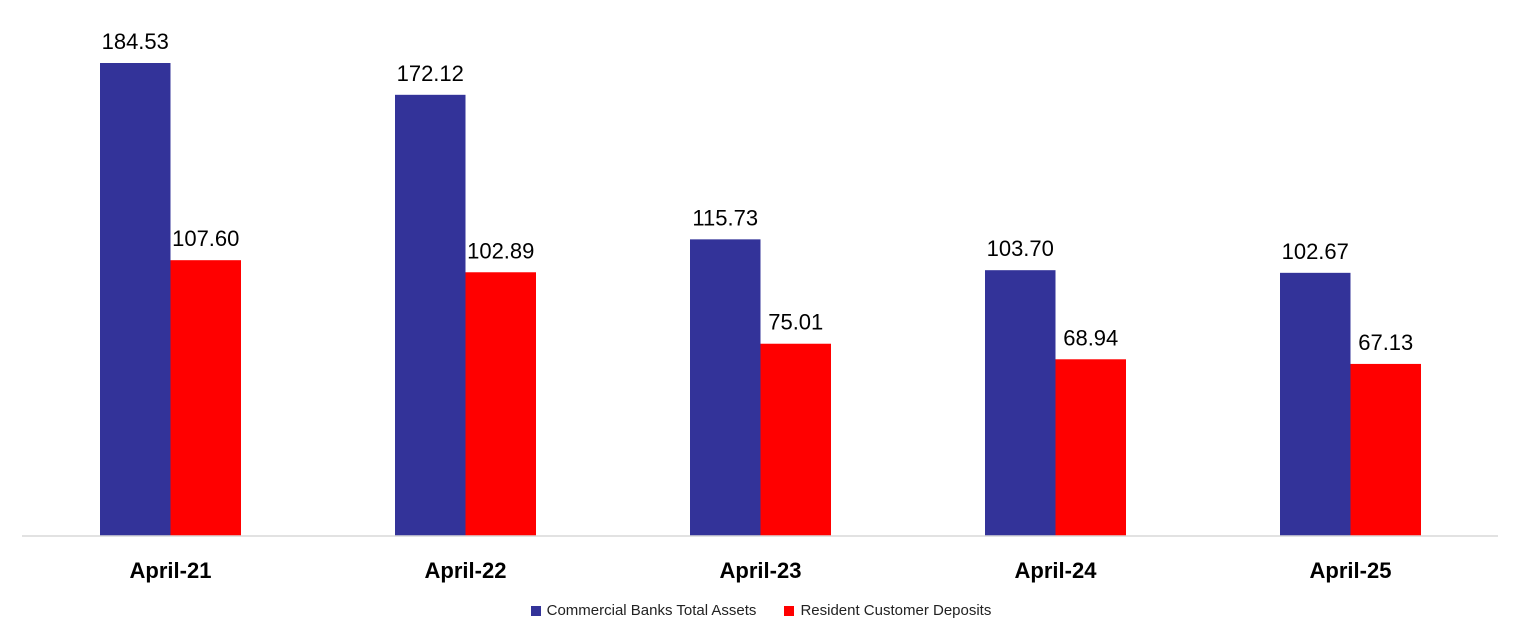 The image size is (1522, 643). Describe the element at coordinates (1056, 570) in the screenshot. I see `x-tick-label-april-24: April-24` at that location.